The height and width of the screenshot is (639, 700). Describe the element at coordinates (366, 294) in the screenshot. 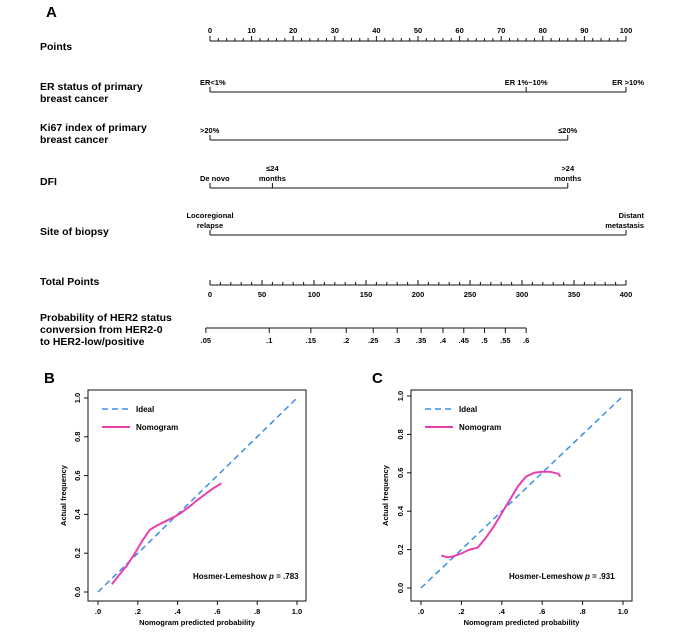

I see `total-points-tick-label: 150` at that location.